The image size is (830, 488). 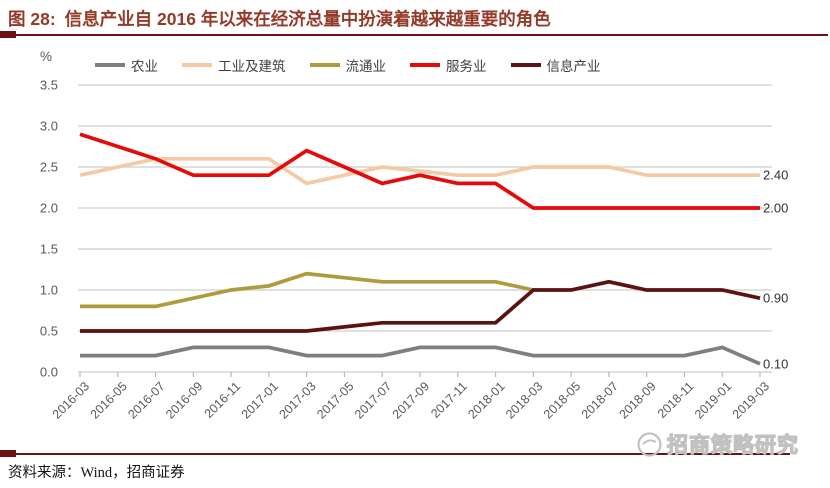 What do you see at coordinates (49, 208) in the screenshot?
I see `y-axis-label: 2.0` at bounding box center [49, 208].